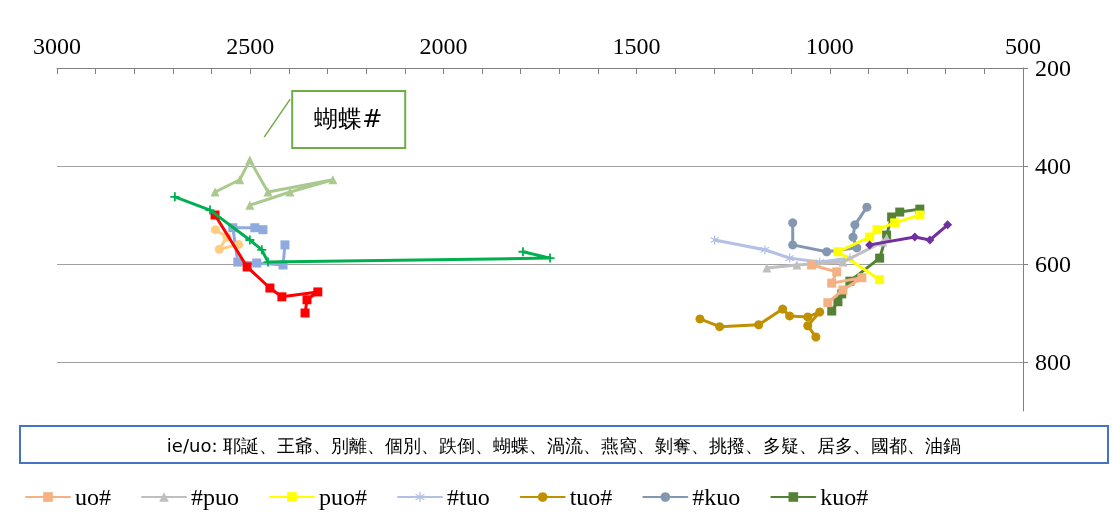 The height and width of the screenshot is (514, 1112). I want to click on y-tick-label: 800, so click(1053, 362).